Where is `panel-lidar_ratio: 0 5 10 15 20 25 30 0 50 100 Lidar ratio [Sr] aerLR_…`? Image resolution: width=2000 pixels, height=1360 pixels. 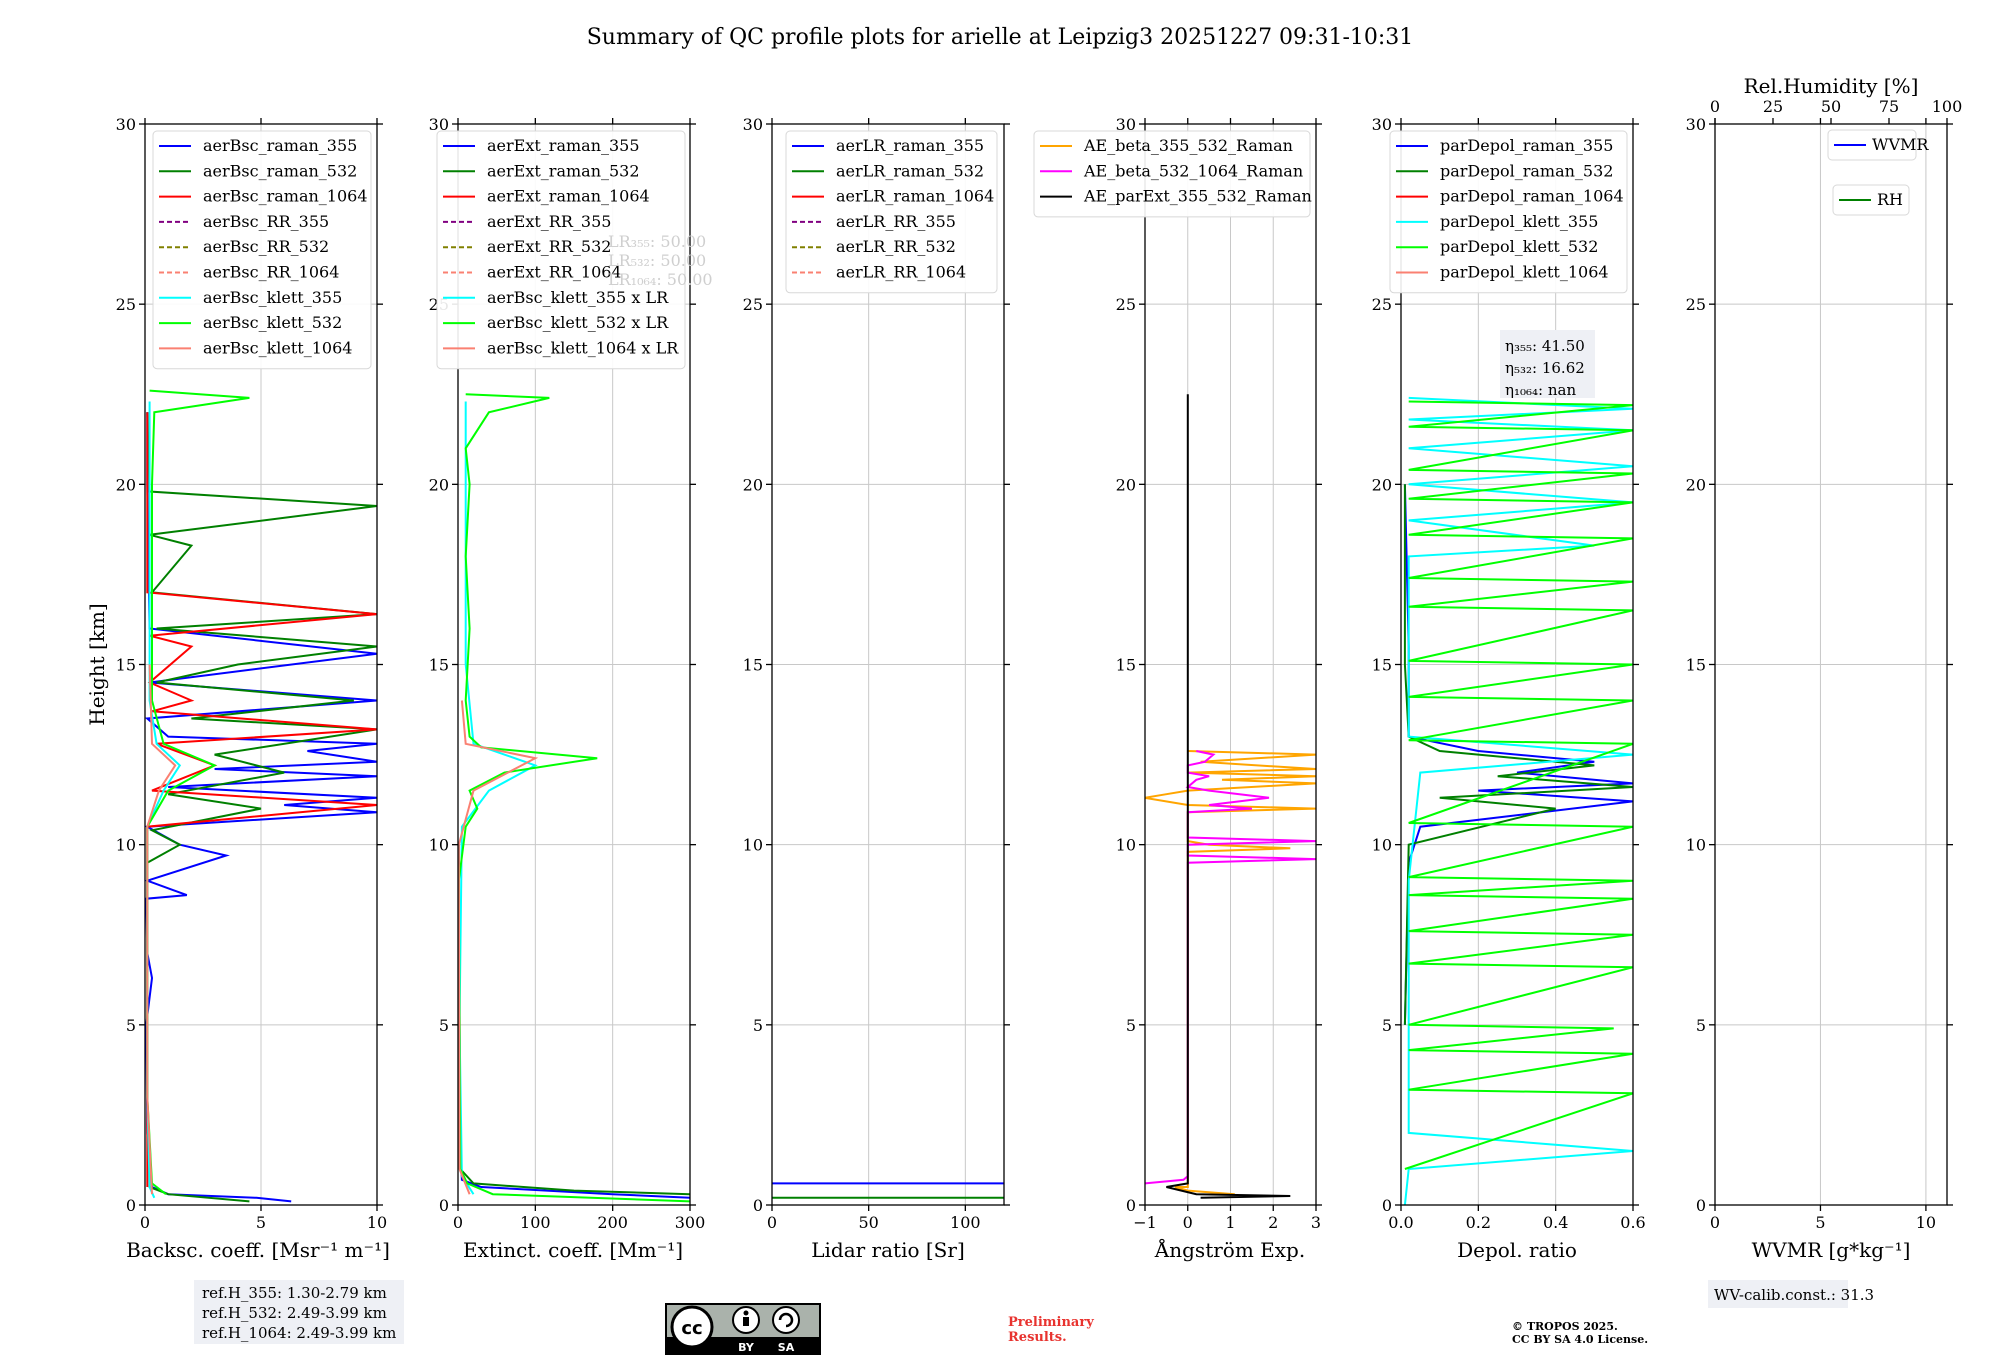
panel-lidar_ratio: 0 5 10 15 20 25 30 0 50 100 Lidar ratio [Sr] aerLR_… is located at coordinates (876, 688).